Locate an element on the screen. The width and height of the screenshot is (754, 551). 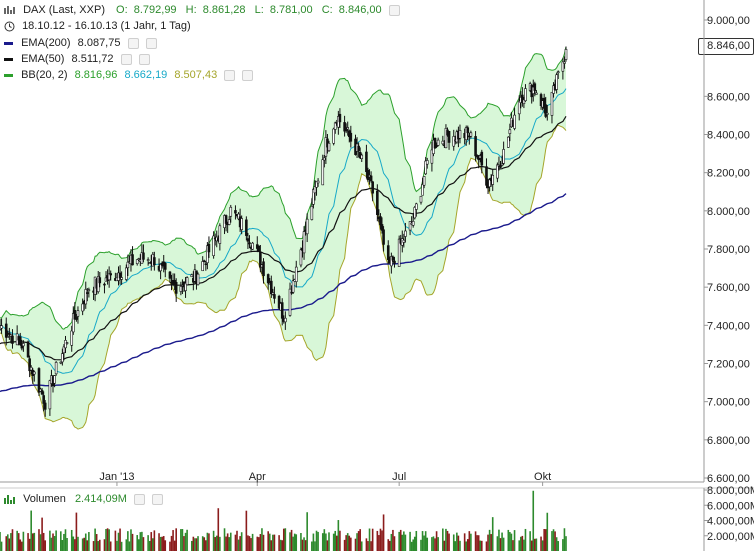
chart-type-icon is located at coordinates (10, 10).